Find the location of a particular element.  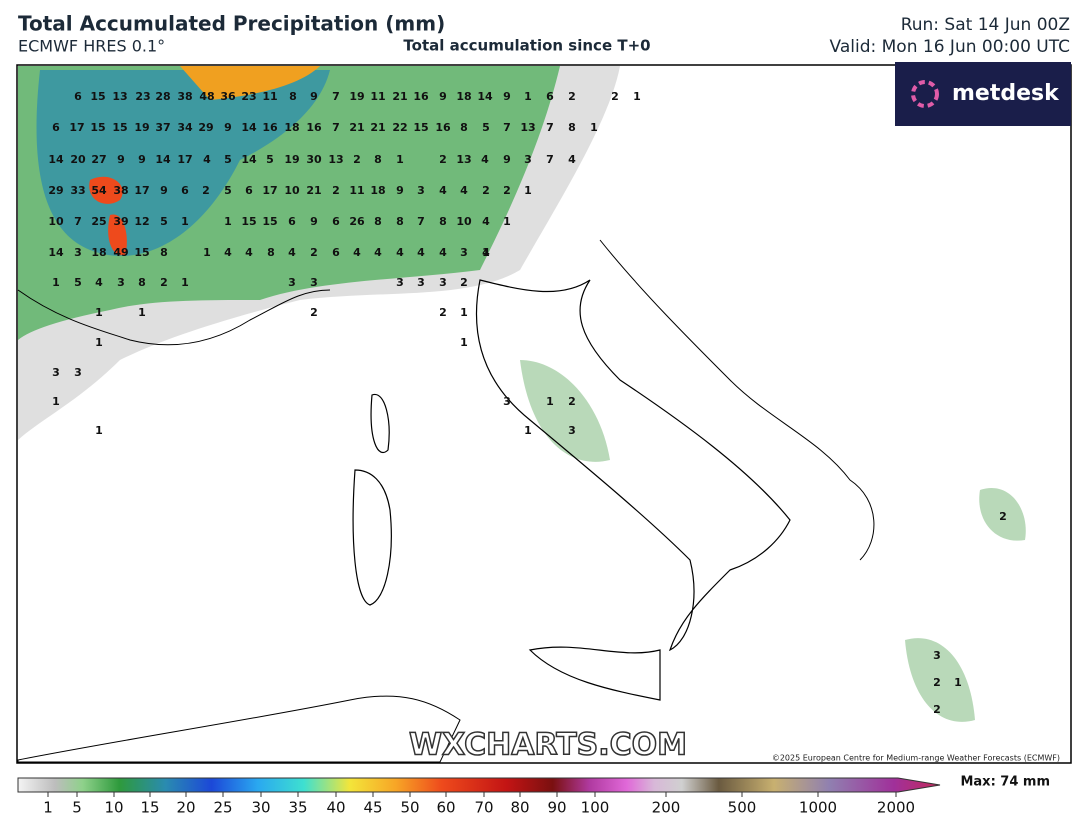

colorbar-label: 20 is located at coordinates (185, 808).